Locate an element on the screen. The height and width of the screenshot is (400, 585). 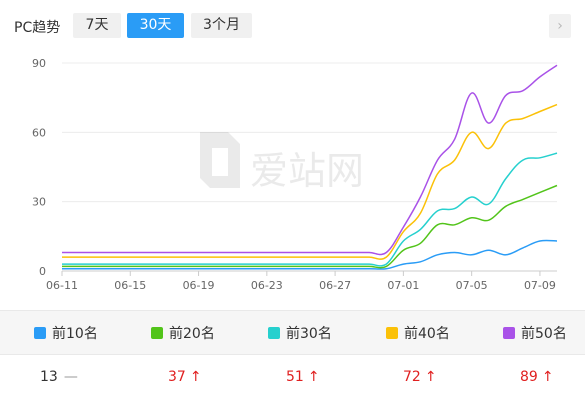
legend-label: 前50名 is located at coordinates (544, 334).